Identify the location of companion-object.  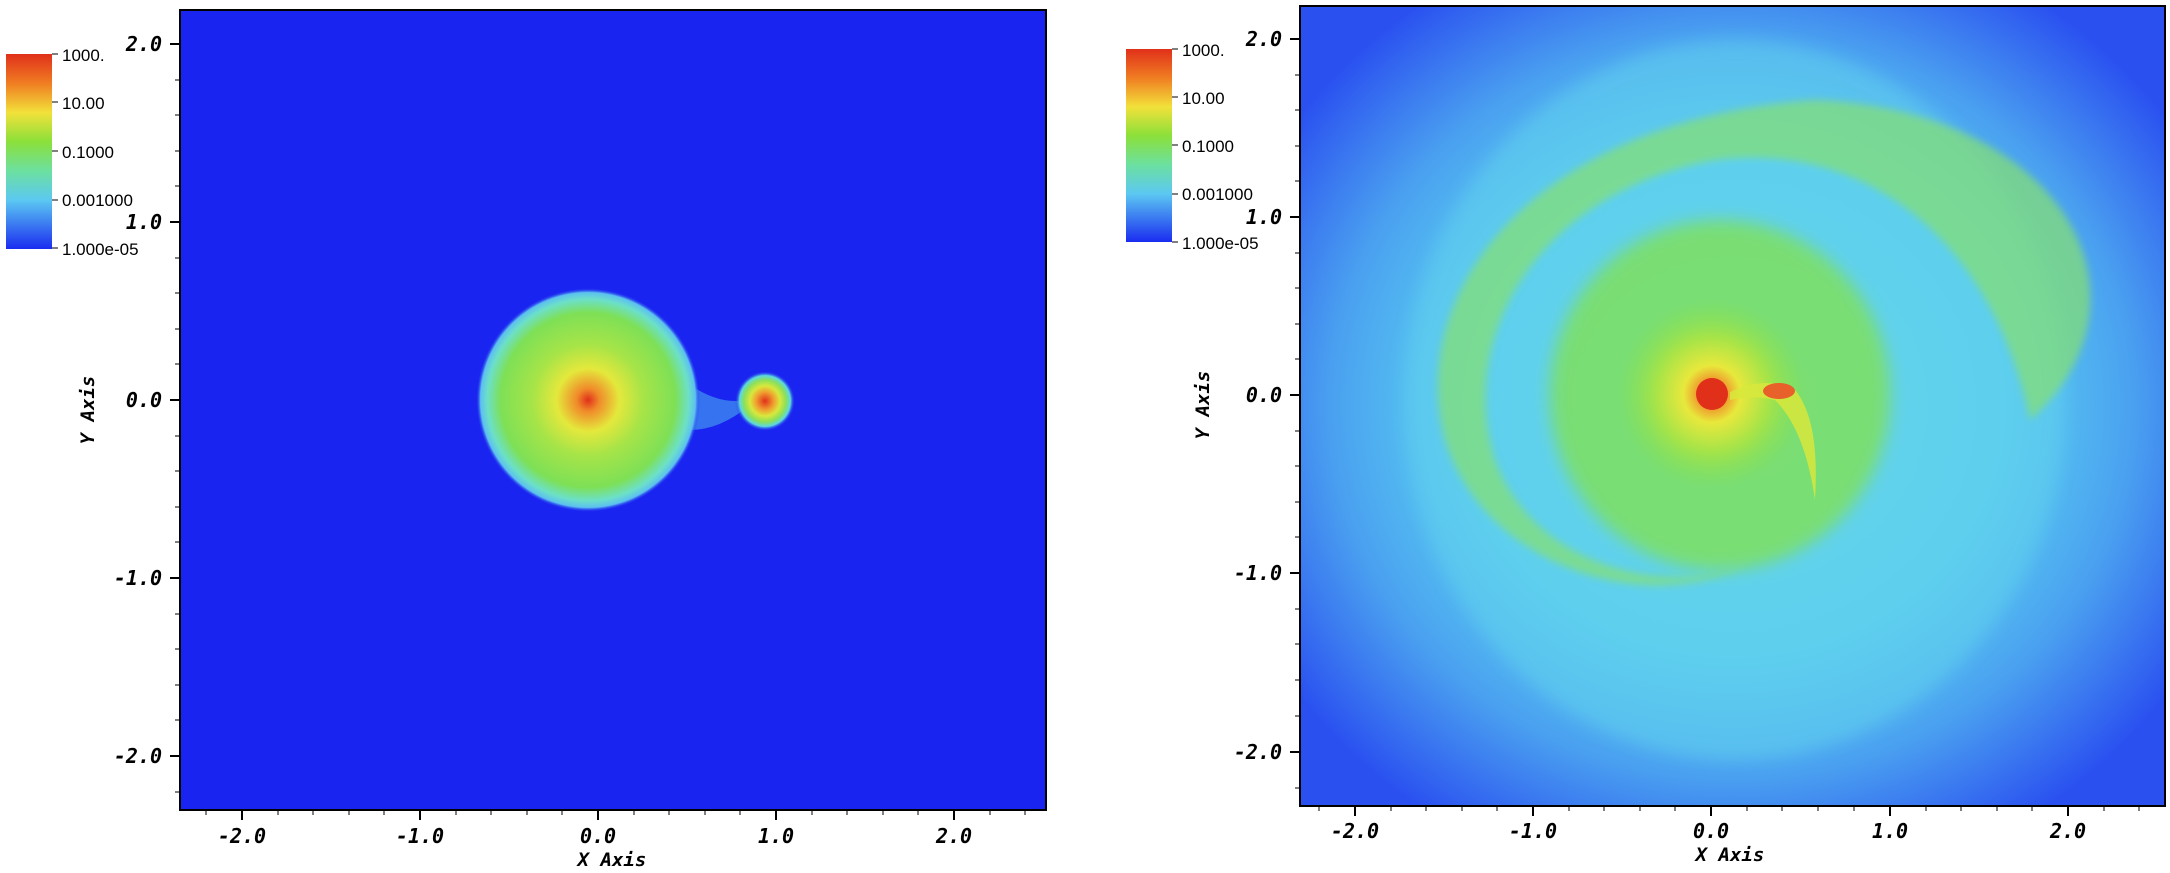
(1779, 391).